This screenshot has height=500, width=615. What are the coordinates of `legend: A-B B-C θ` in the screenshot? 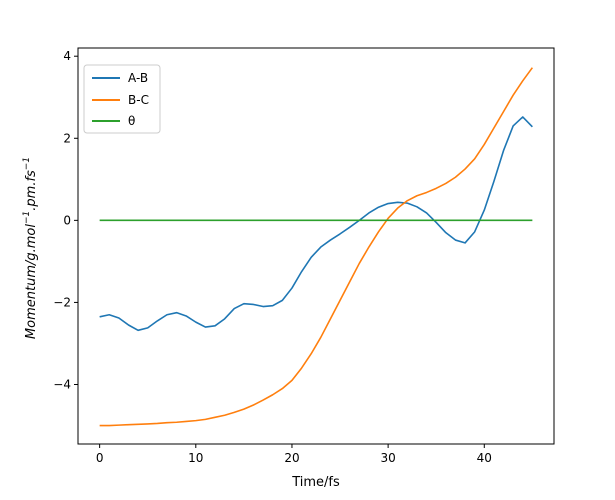 It's located at (122, 99).